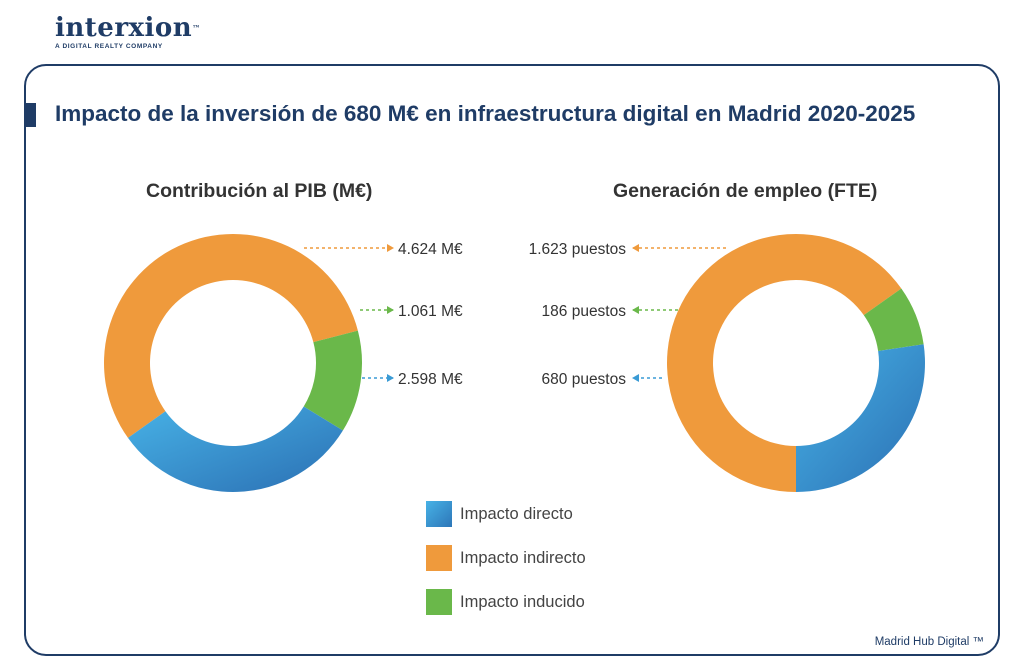  What do you see at coordinates (439, 558) in the screenshot?
I see `legend-swatch-indirecto` at bounding box center [439, 558].